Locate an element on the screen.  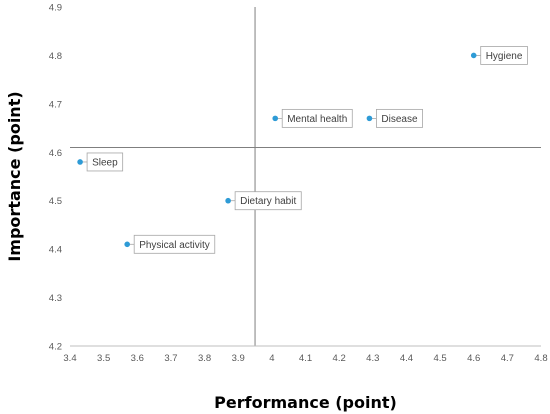
data-point-group: Sleep is located at coordinates (100, 162).